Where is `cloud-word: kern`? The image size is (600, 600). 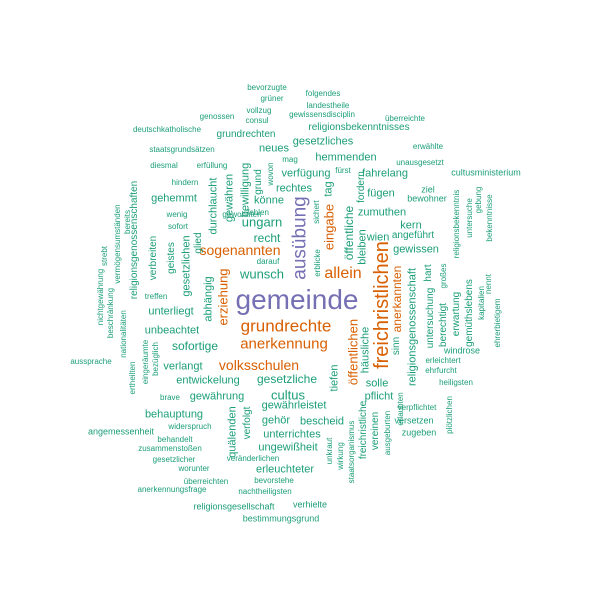
cloud-word: kern is located at coordinates (411, 225).